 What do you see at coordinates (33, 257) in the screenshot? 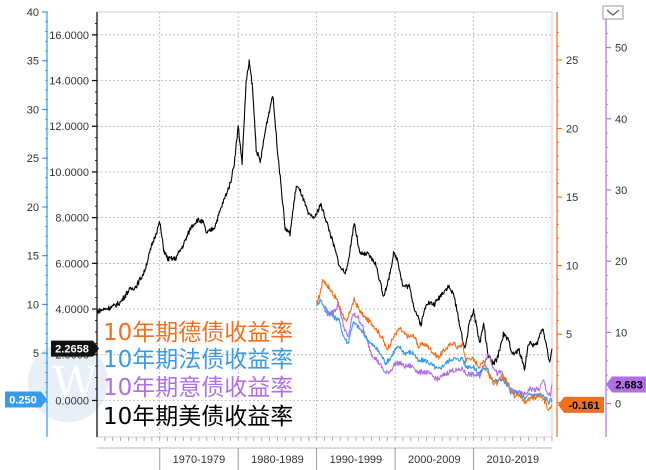
I see `axis-blue-tick-label: 15` at bounding box center [33, 257].